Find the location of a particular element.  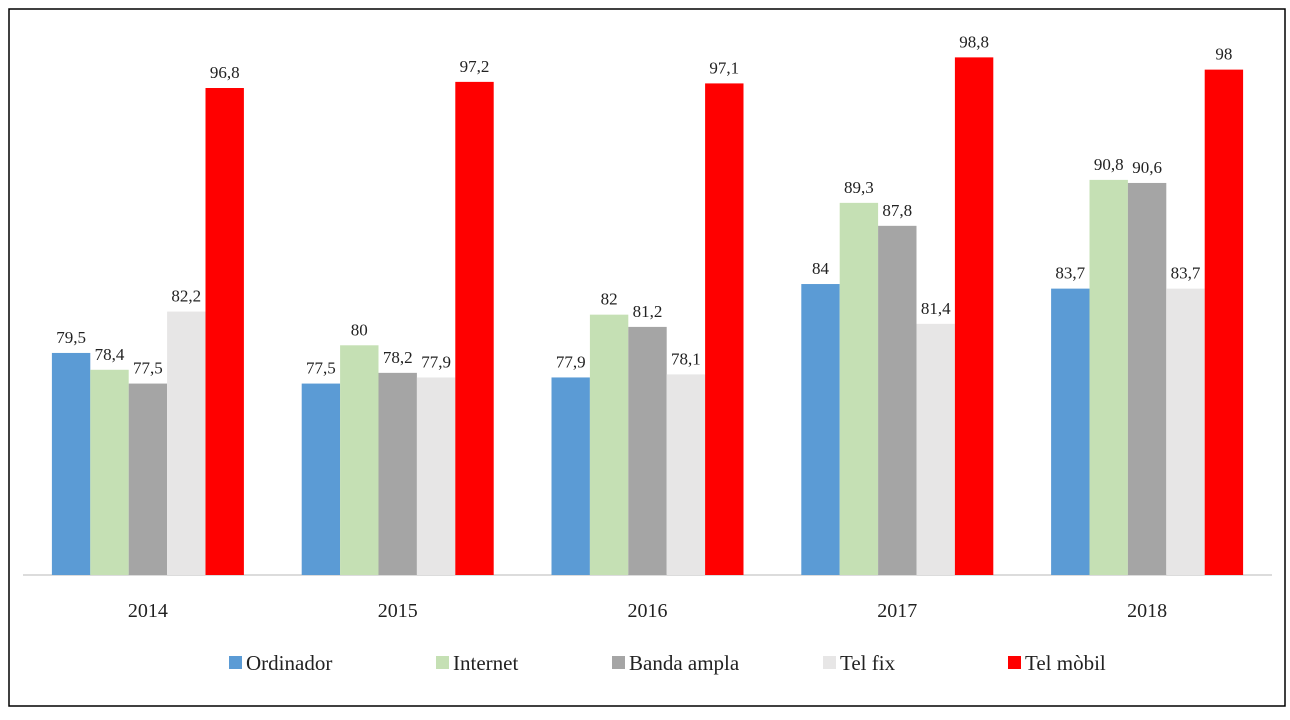

legend-label: Tel fix is located at coordinates (868, 663).